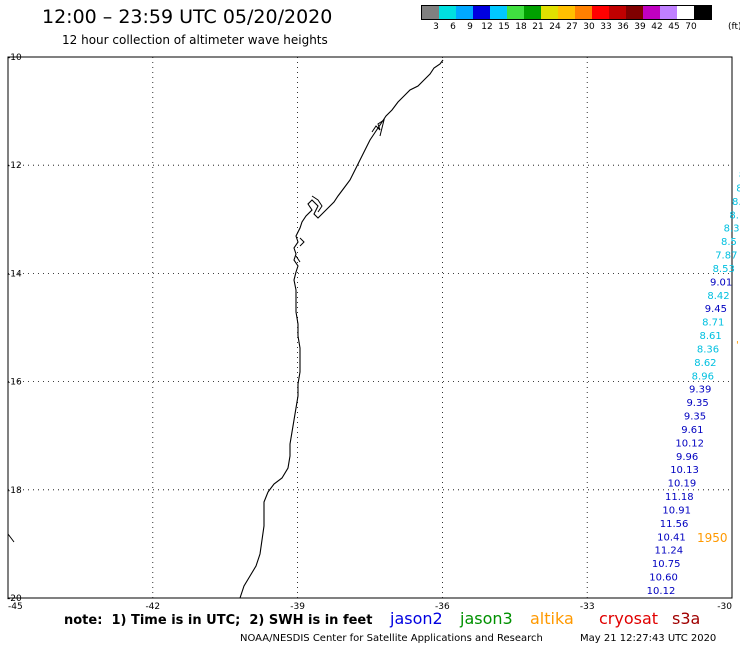  I want to click on wave-height-label: 8.5, so click(729, 242).